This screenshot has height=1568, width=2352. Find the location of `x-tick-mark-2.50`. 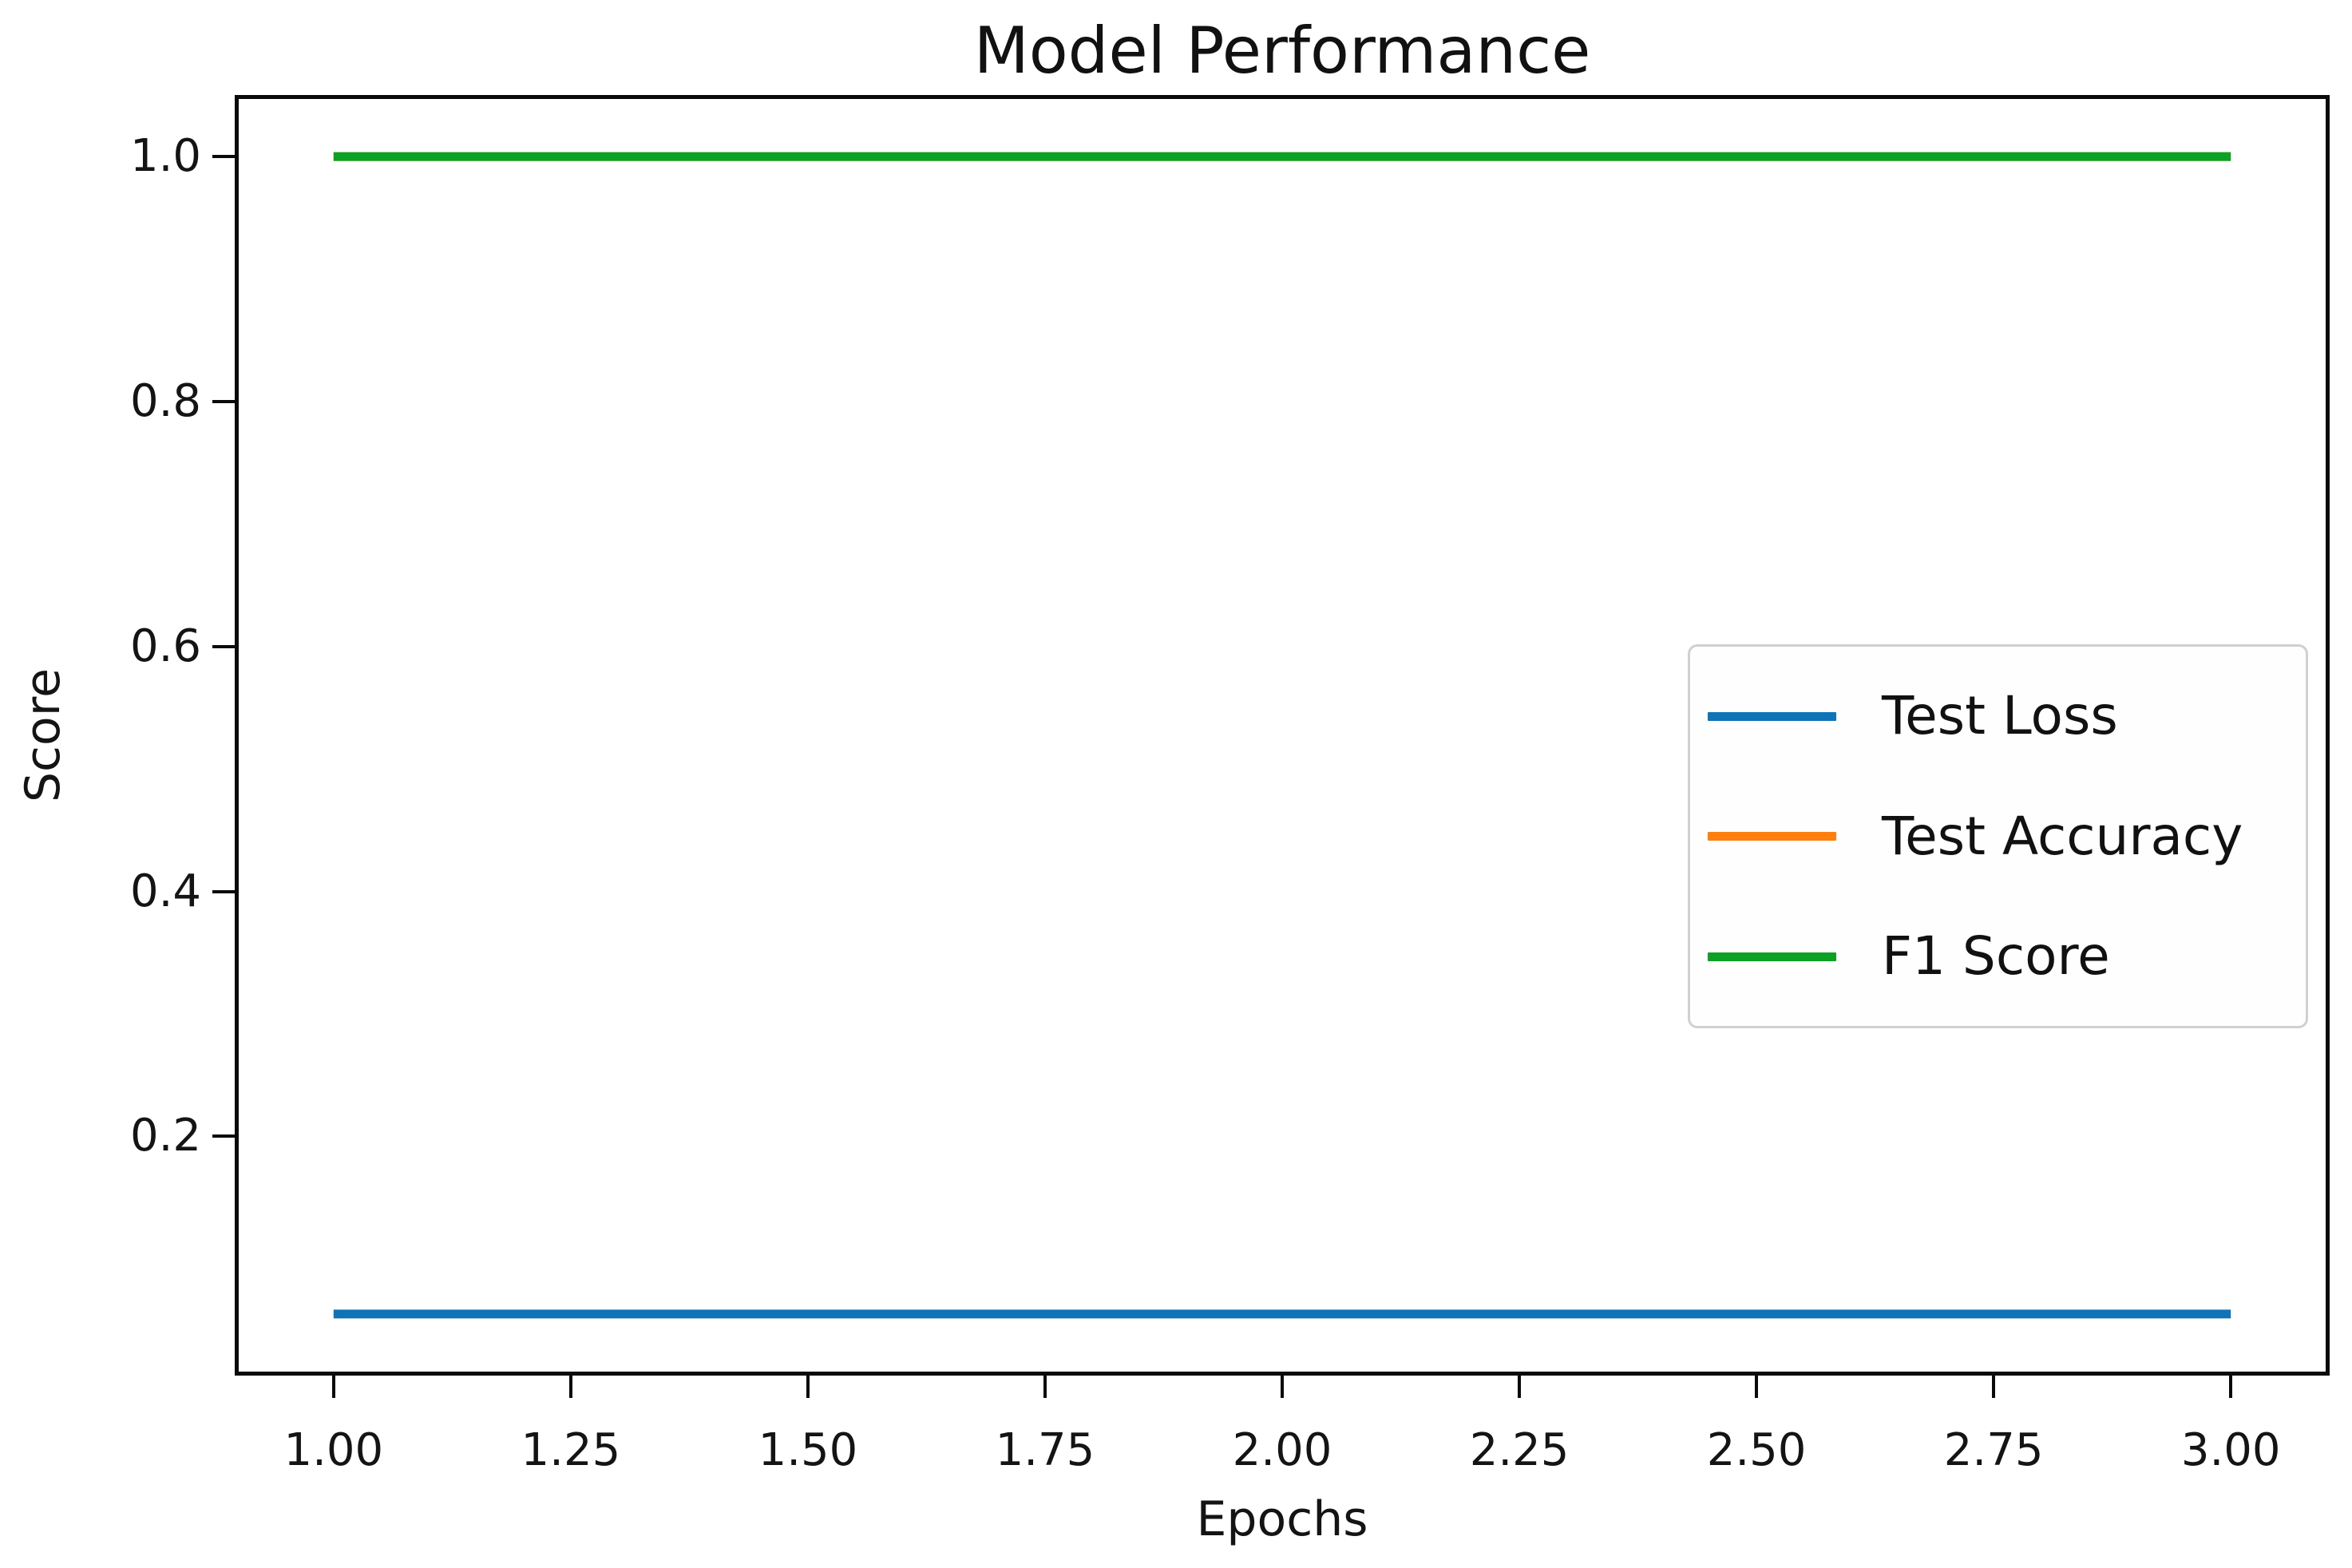

x-tick-mark-2.50 is located at coordinates (1757, 1387).